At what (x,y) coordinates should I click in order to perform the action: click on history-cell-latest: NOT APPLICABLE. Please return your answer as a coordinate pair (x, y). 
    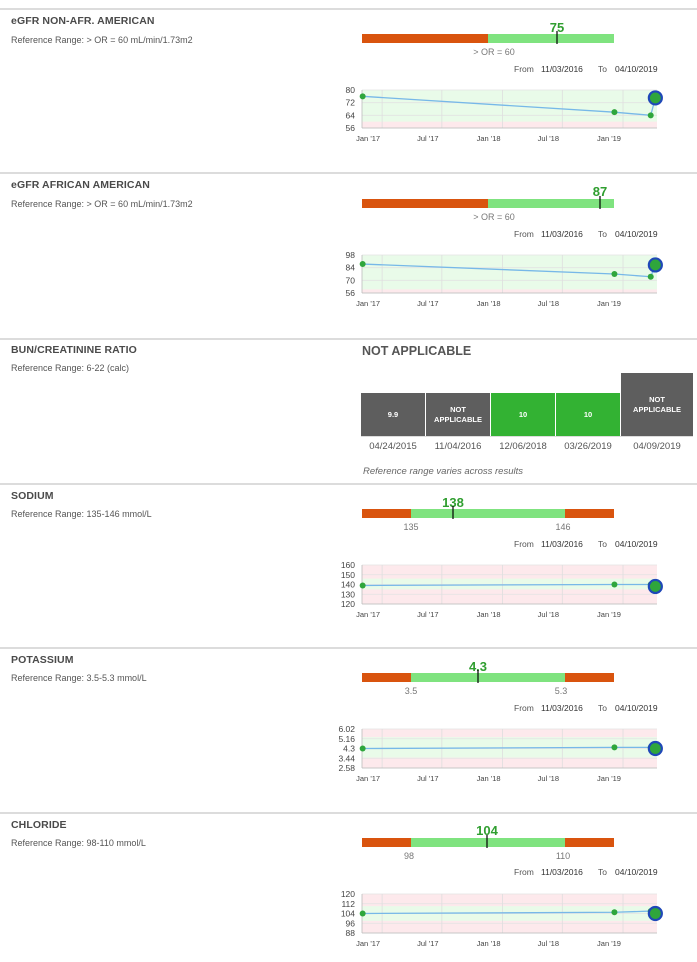
    Looking at the image, I should click on (657, 404).